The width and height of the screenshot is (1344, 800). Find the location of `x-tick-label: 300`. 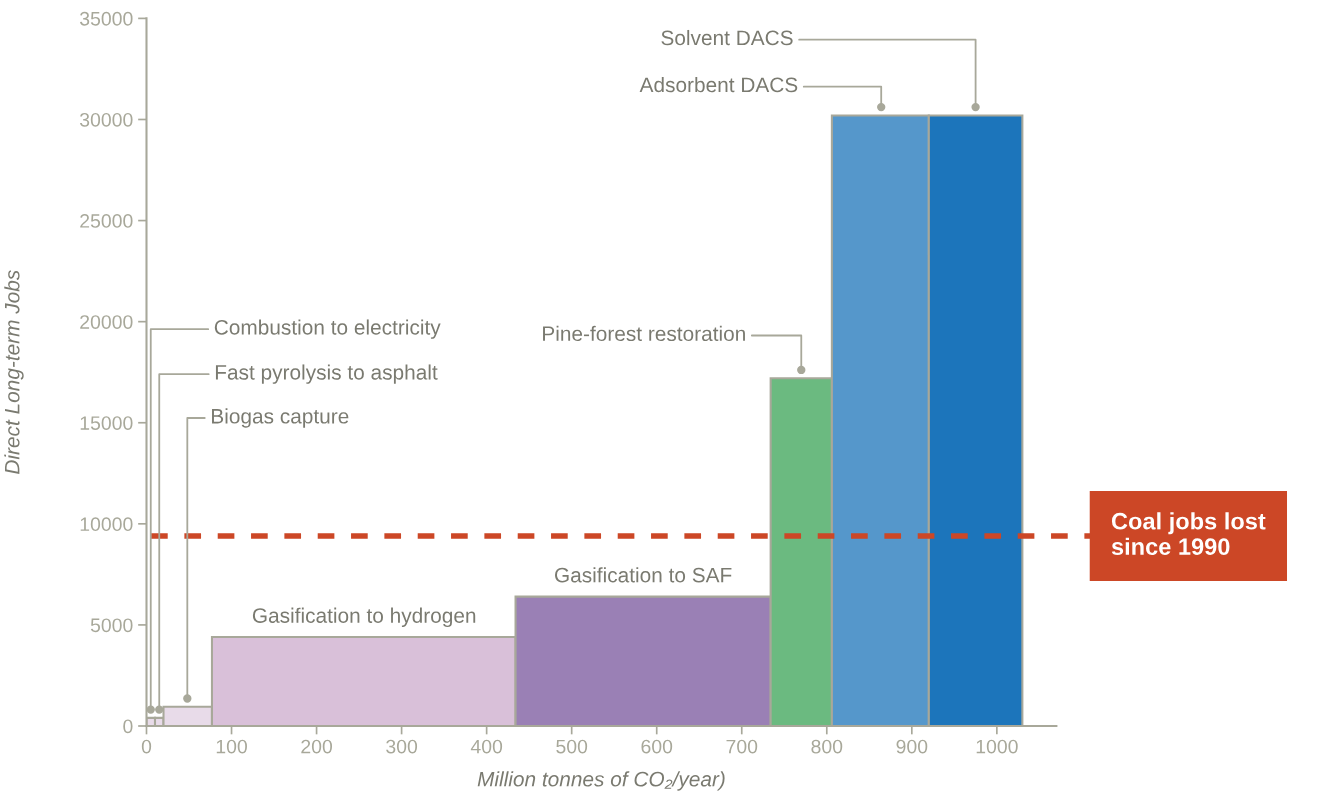

x-tick-label: 300 is located at coordinates (402, 746).